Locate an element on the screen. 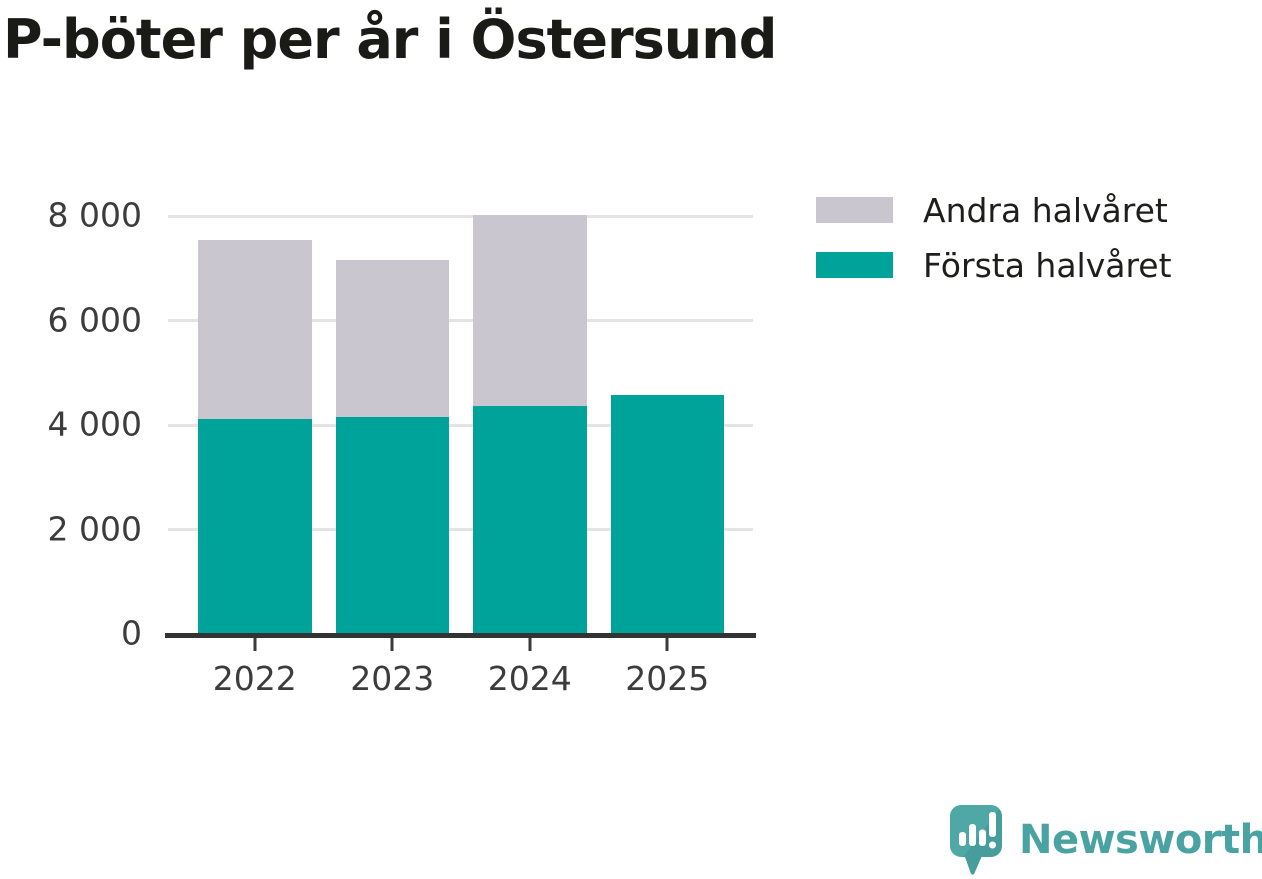 Image resolution: width=1262 pixels, height=879 pixels. newsworthy-branding: Newsworthy is located at coordinates (1105, 840).